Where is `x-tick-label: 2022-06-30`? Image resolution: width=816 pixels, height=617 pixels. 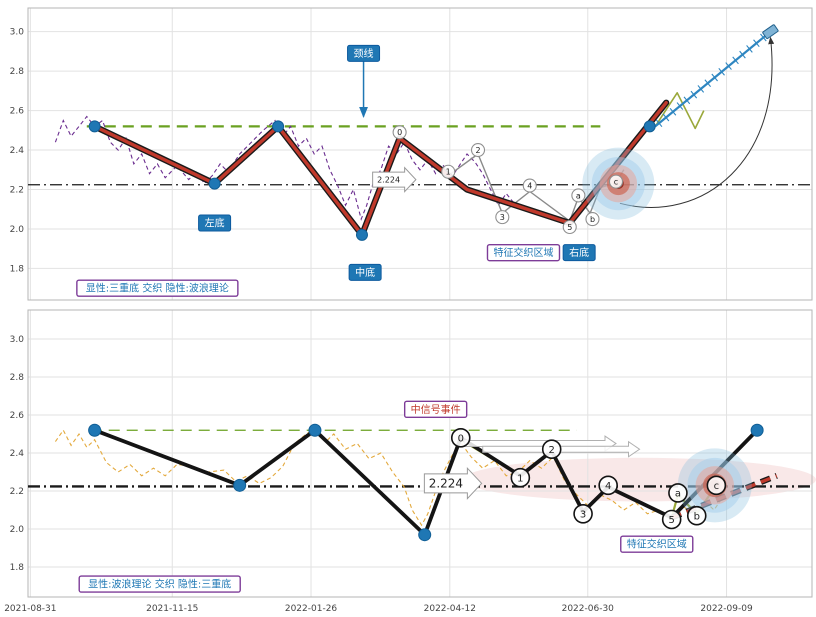
x-tick-label: 2022-06-30 is located at coordinates (588, 609).